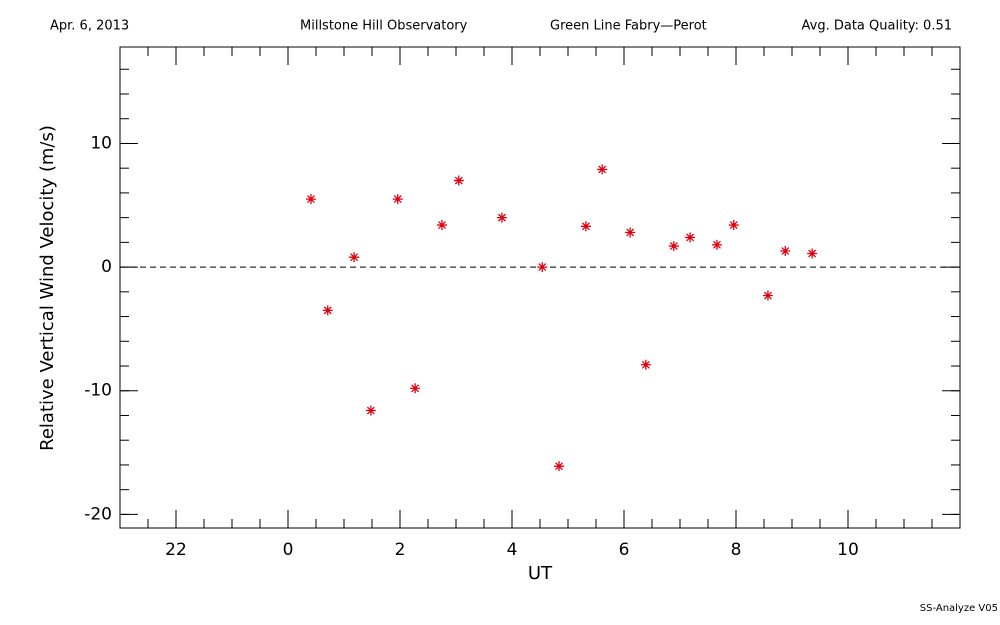  I want to click on x-tick-label: 8, so click(736, 550).